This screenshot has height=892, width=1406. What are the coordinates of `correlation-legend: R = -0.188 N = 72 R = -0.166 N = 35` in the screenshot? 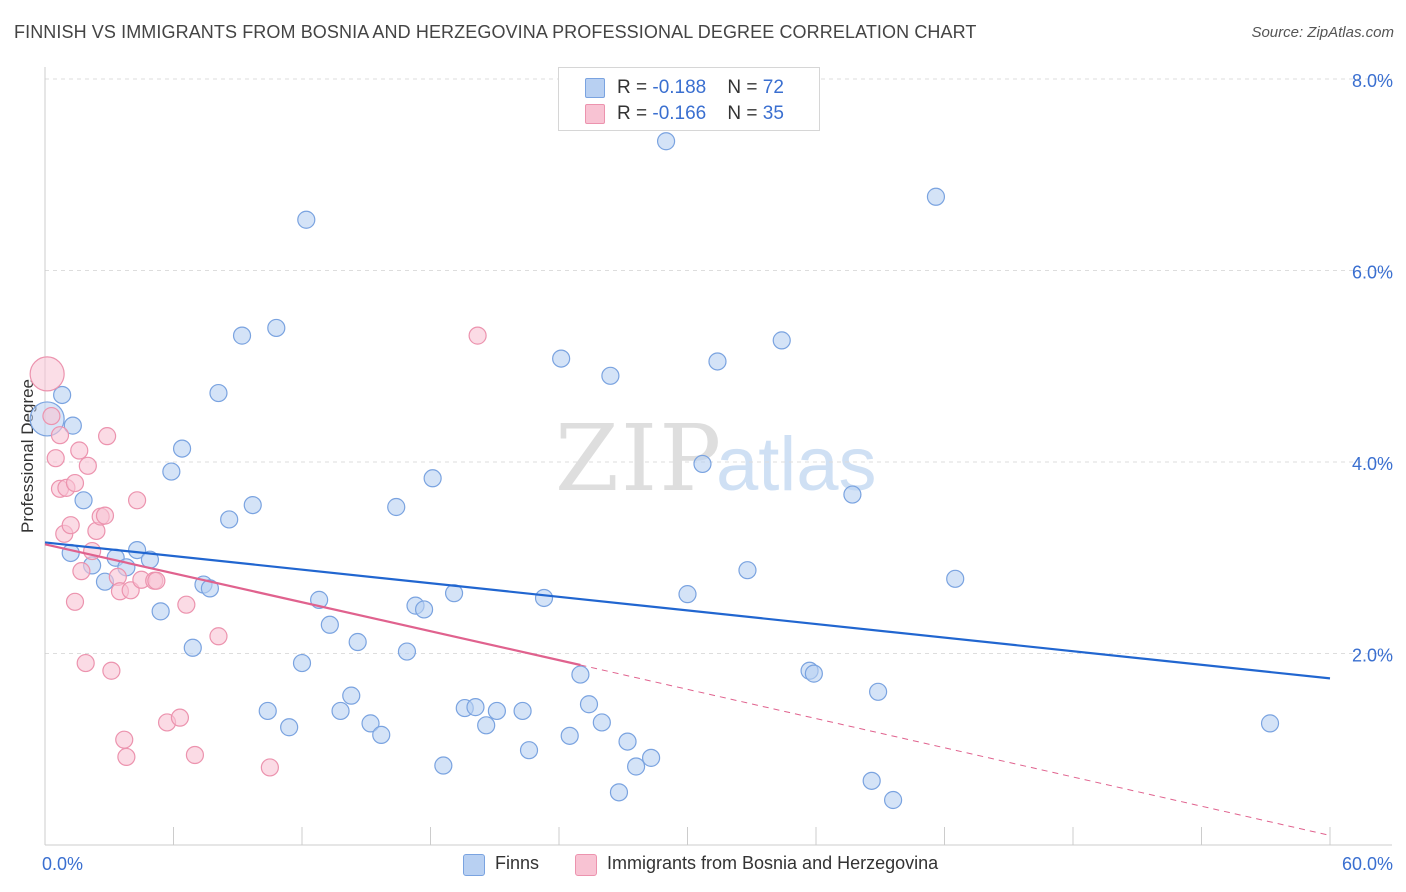 It's located at (689, 99).